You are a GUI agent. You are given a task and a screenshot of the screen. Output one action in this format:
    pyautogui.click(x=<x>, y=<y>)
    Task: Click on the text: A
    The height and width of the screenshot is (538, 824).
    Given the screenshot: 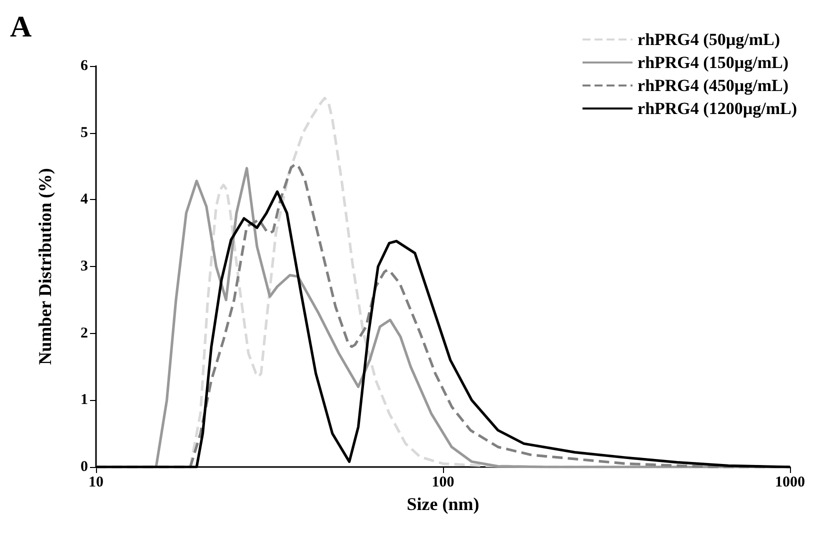 What is the action you would take?
    pyautogui.click(x=21, y=27)
    